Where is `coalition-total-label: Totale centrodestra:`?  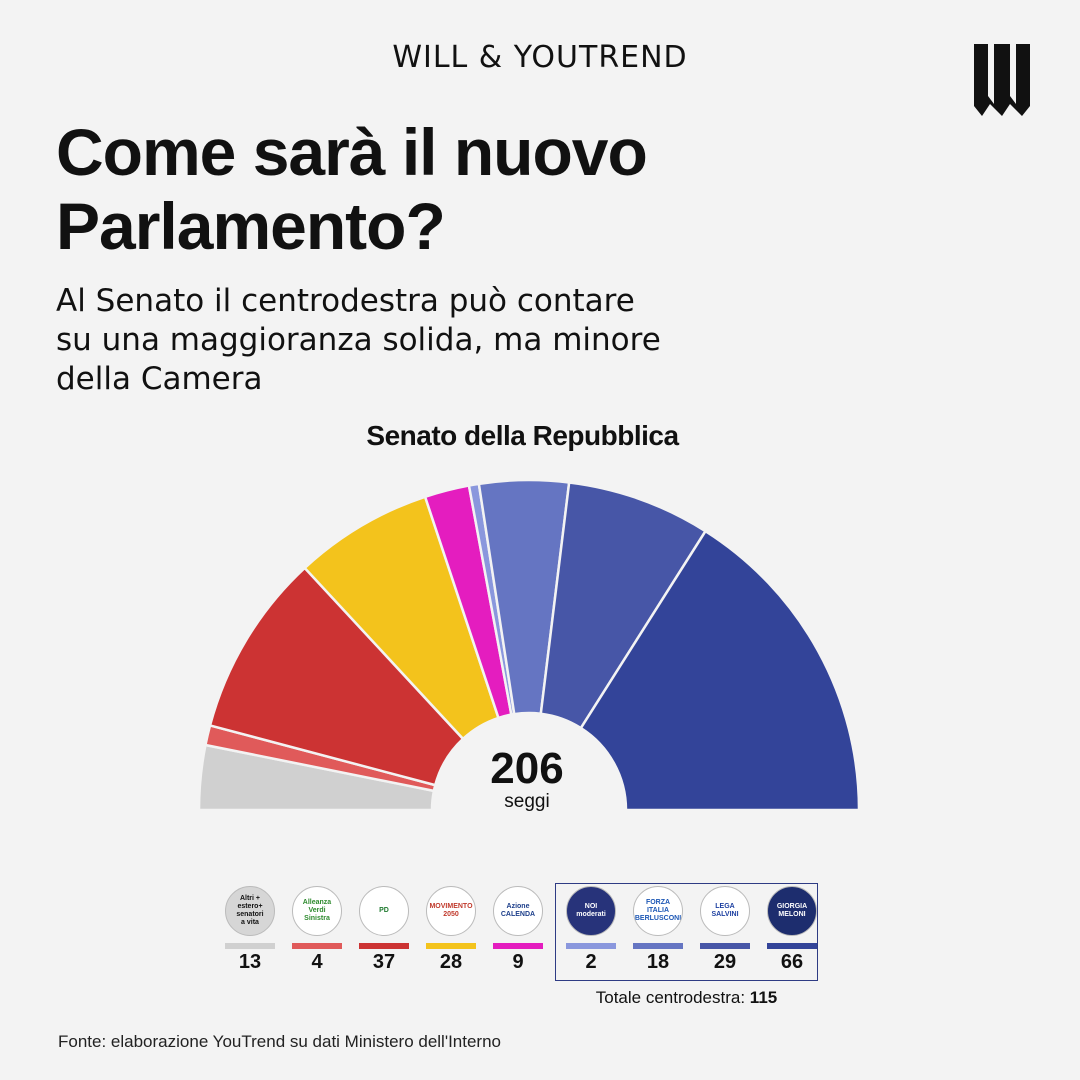 coalition-total-label: Totale centrodestra: is located at coordinates (670, 997).